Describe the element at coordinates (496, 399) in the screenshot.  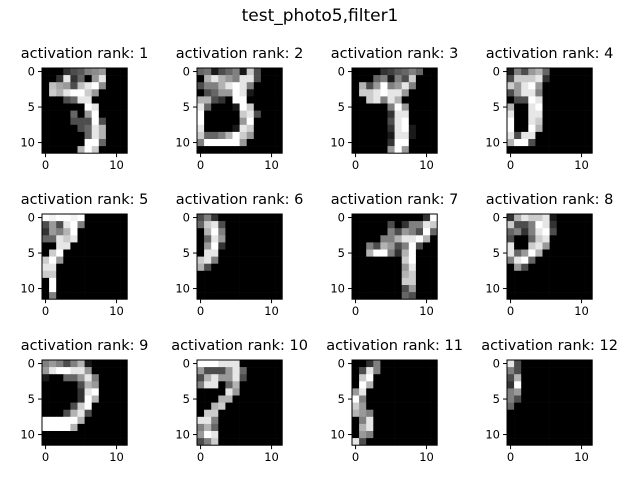
I see `y-tick-label: 5` at that location.